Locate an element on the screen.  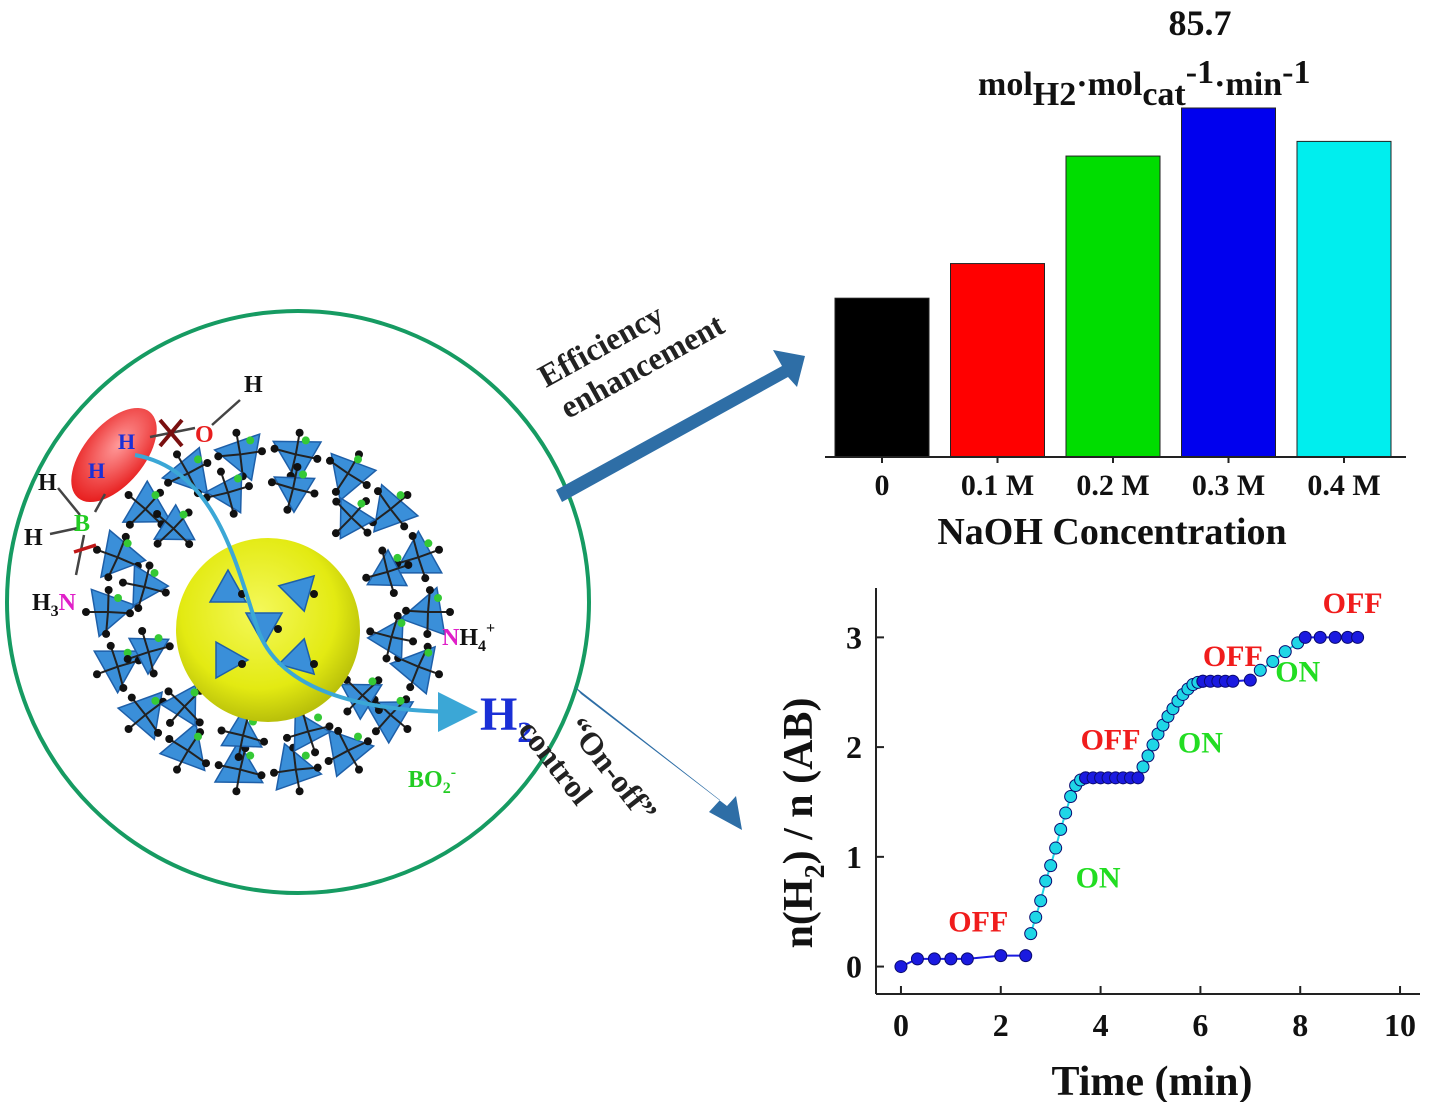
bond-oh is located at coordinates (226, 412).